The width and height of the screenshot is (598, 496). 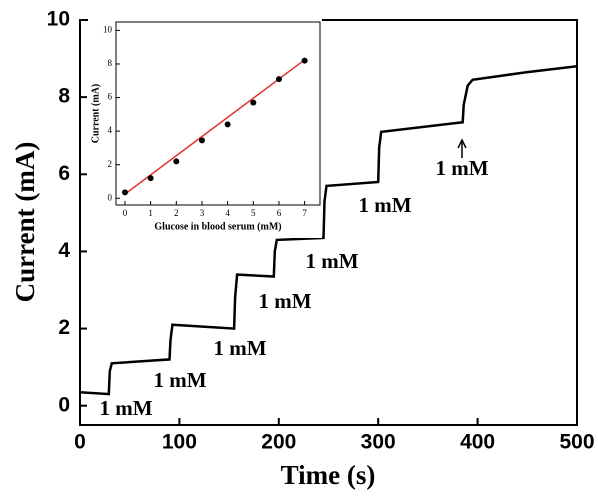 I want to click on x-tick-label: 2, so click(x=176, y=213).